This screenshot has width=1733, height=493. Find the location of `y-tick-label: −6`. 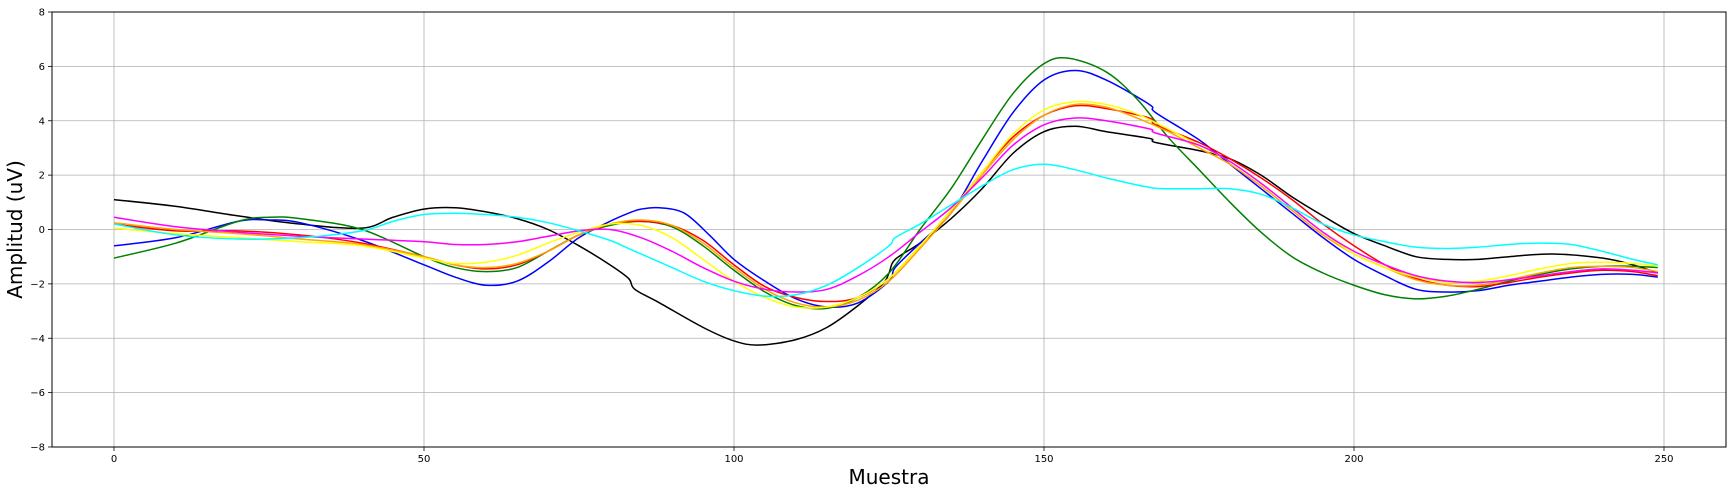

y-tick-label: −6 is located at coordinates (37, 393).